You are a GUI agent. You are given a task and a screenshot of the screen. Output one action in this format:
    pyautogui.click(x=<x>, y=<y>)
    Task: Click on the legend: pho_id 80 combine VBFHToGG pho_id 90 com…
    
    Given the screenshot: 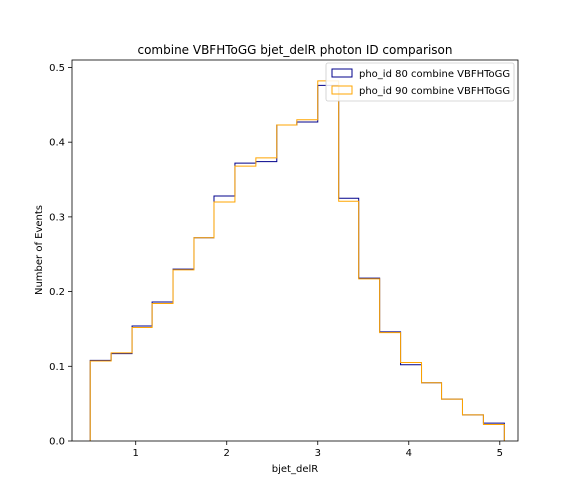 What is the action you would take?
    pyautogui.click(x=420, y=82)
    